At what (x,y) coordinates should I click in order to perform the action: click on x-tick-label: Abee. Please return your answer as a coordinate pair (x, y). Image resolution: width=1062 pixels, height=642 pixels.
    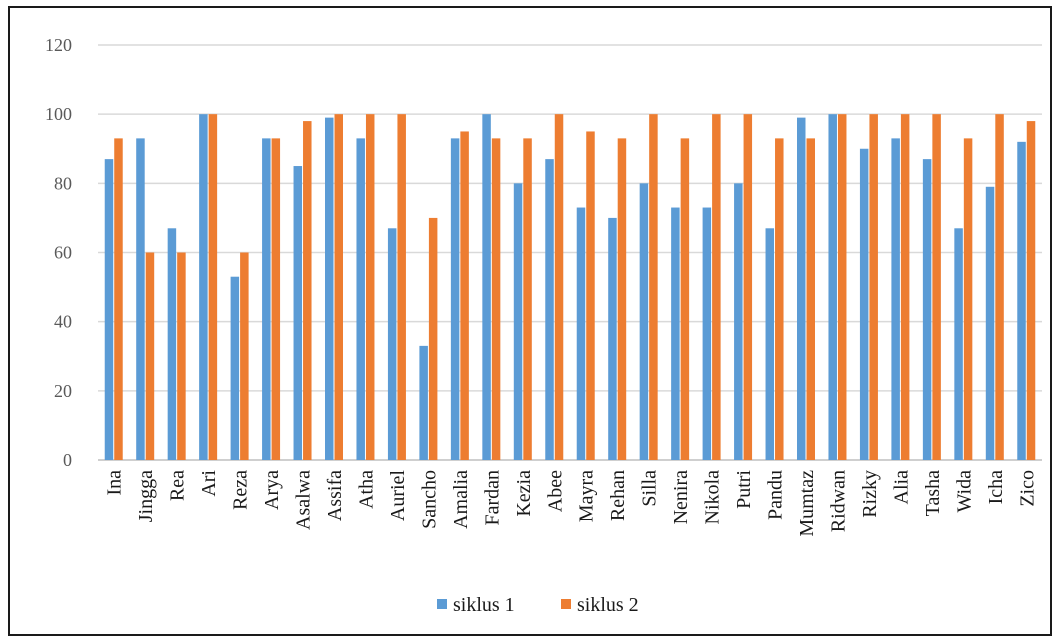
    Looking at the image, I should click on (555, 491).